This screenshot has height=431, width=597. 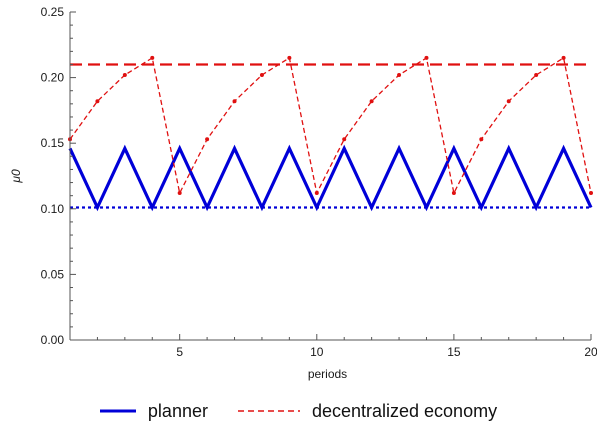 What do you see at coordinates (590, 352) in the screenshot?
I see `x-tick-label: 20` at bounding box center [590, 352].